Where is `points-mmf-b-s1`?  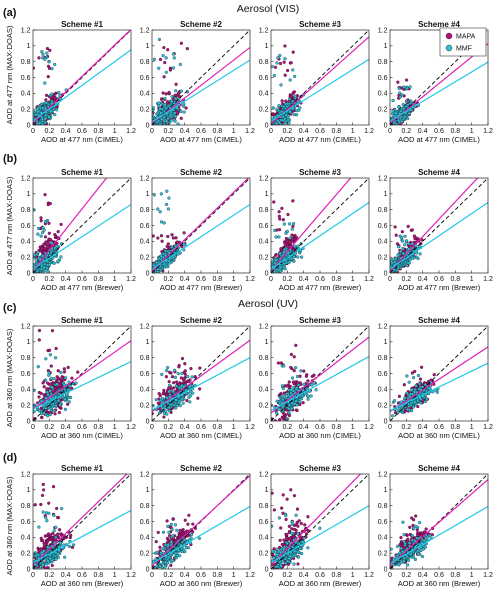
points-mmf-b-s1 is located at coordinates (48, 240).